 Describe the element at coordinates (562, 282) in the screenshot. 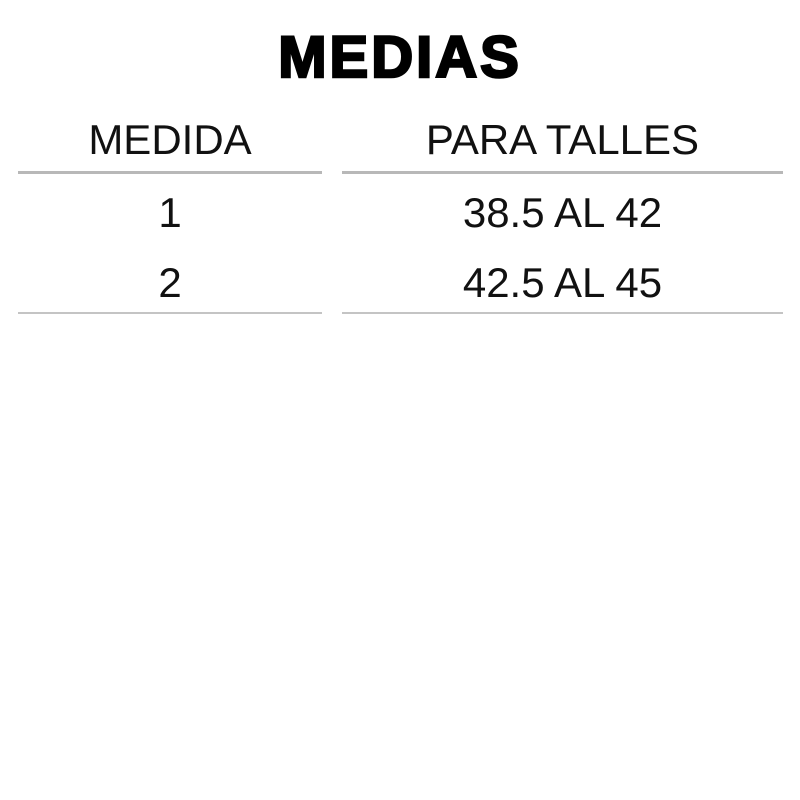

I see `cell-talles: 42.5 AL 45` at that location.